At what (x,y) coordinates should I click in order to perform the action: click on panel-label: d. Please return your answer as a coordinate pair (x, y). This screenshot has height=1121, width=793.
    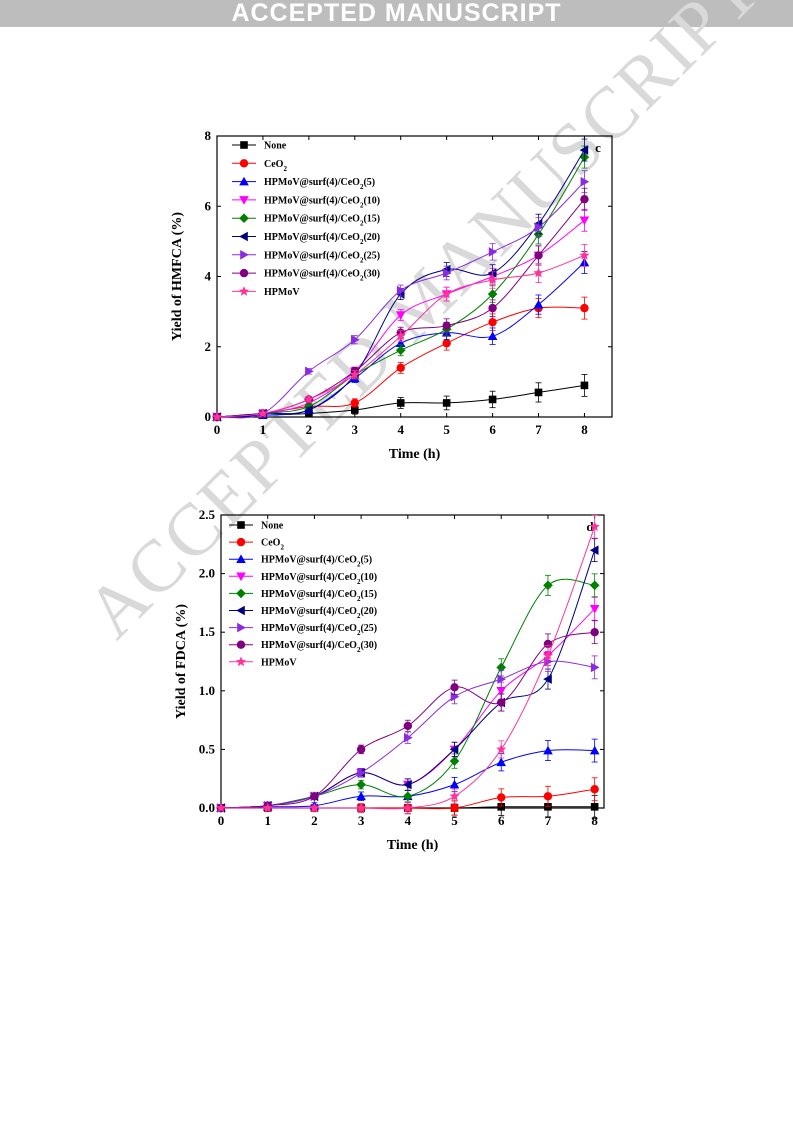
    Looking at the image, I should click on (590, 526).